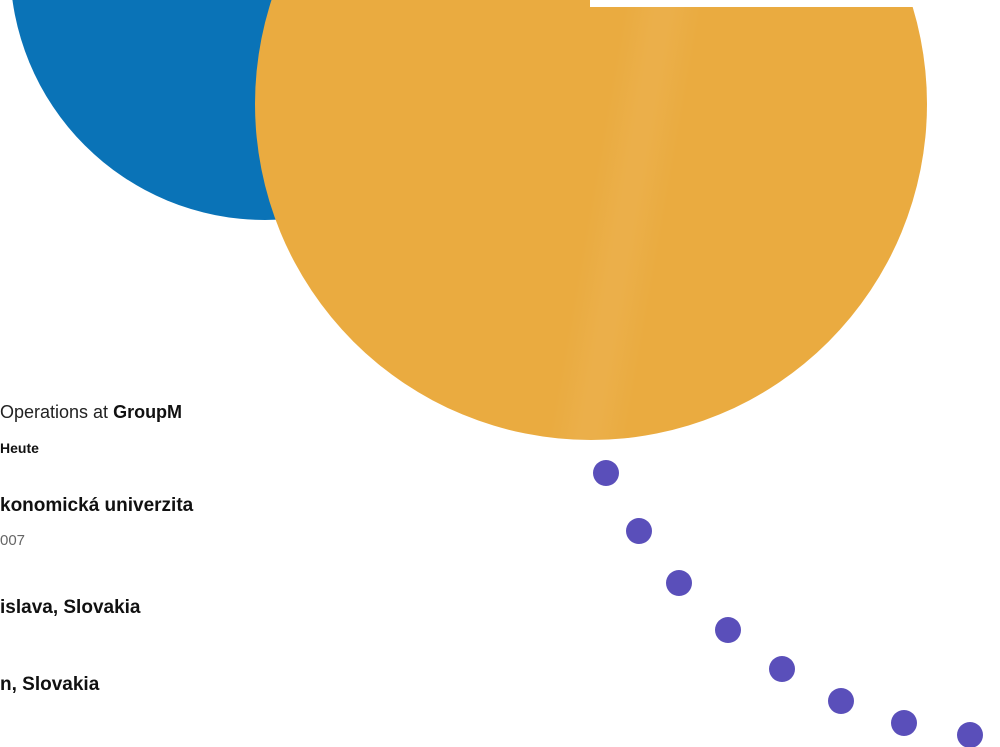 Image resolution: width=1000 pixels, height=747 pixels. Describe the element at coordinates (19, 448) in the screenshot. I see `job-period: Heute` at that location.